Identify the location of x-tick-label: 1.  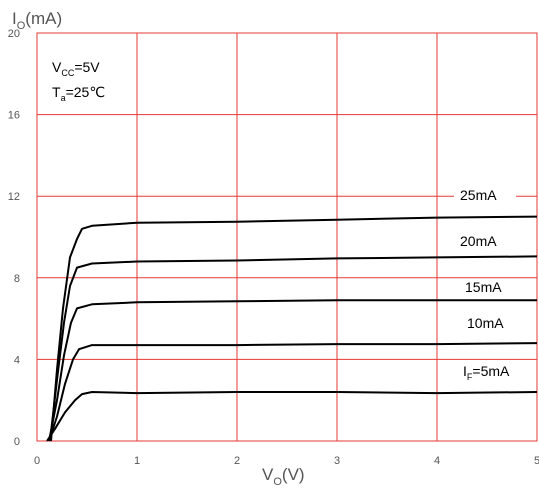
(137, 461).